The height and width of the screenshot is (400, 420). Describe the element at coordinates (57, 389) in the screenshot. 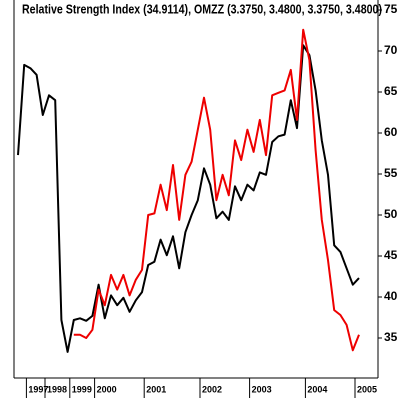

I see `x-tick-label: 1998` at that location.